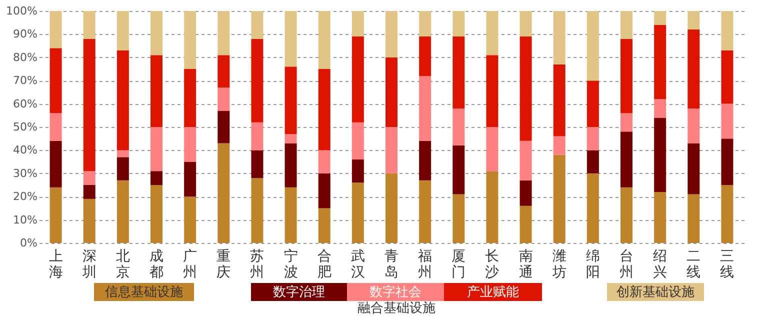 The width and height of the screenshot is (771, 334). Describe the element at coordinates (25, 103) in the screenshot. I see `y-tick-label: 60%` at that location.